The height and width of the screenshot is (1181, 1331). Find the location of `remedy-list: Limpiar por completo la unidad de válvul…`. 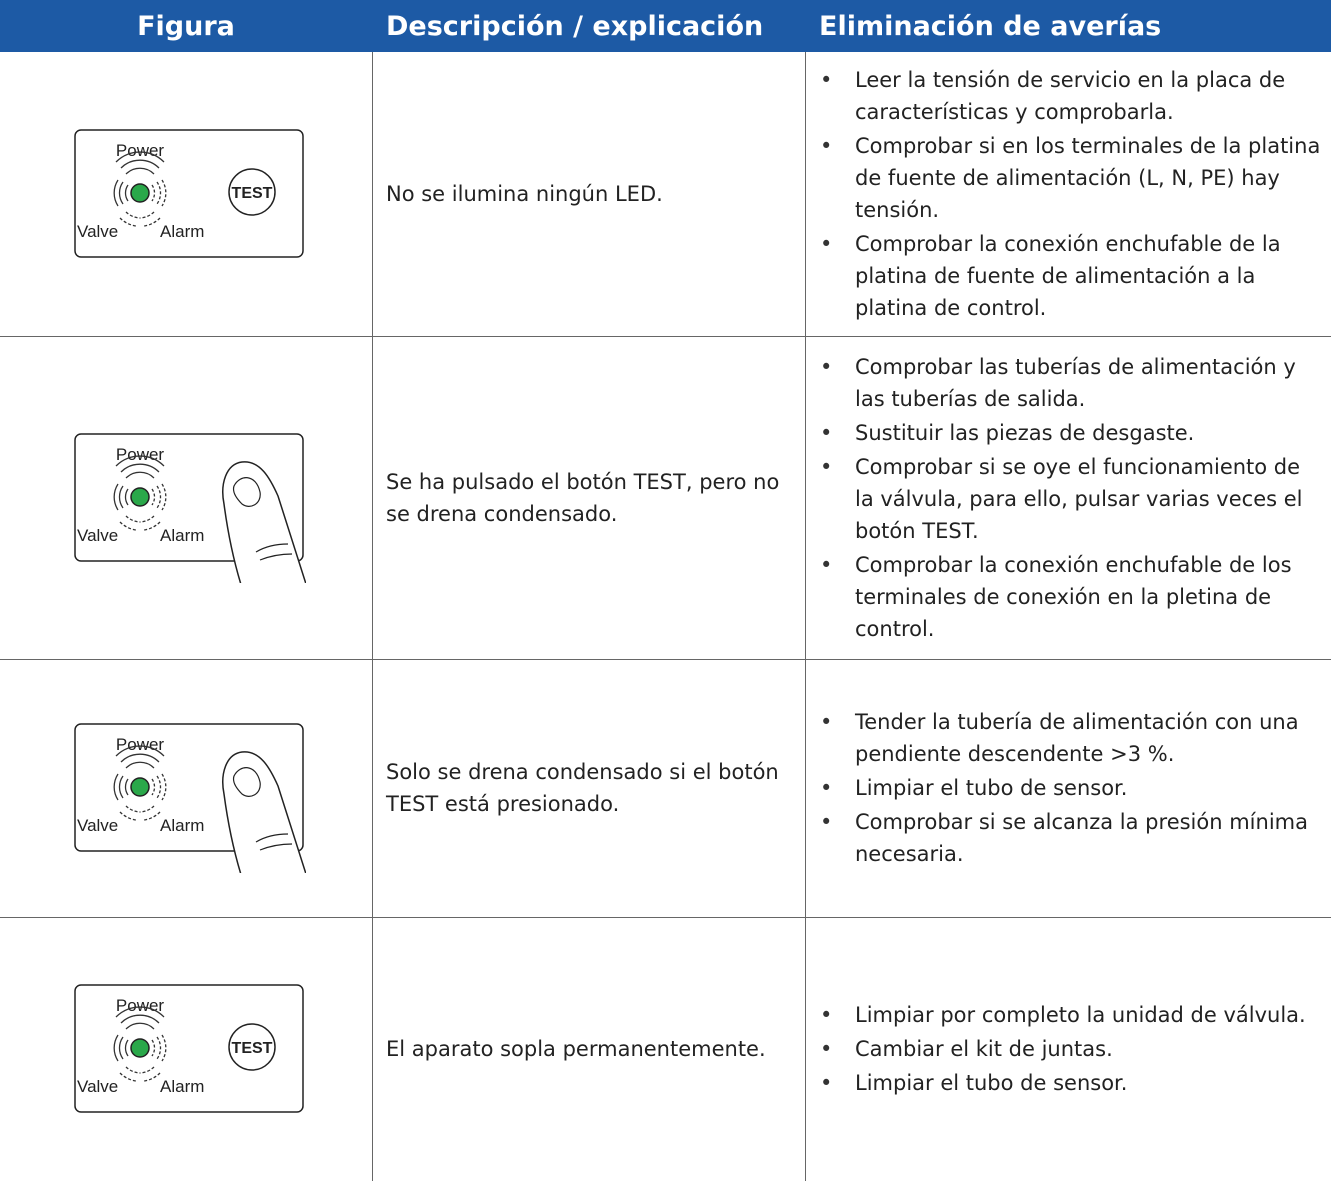

remedy-list: Limpiar por completo la unidad de válvul… is located at coordinates (1055, 1049).